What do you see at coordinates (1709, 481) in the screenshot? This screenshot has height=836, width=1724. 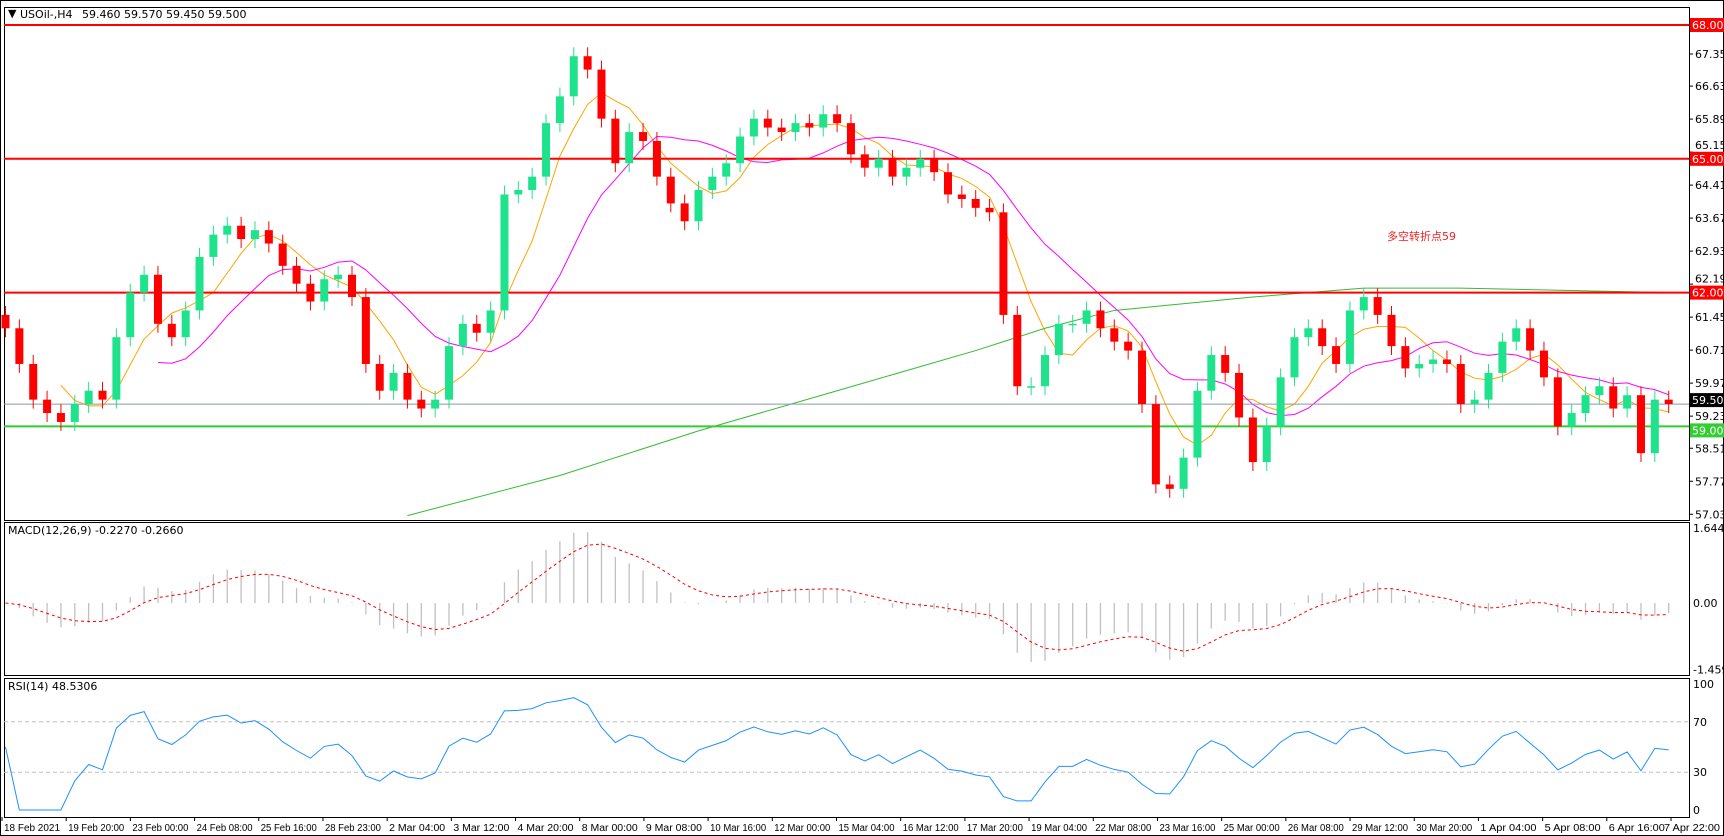 I see `y-tick-label: 57.770` at bounding box center [1709, 481].